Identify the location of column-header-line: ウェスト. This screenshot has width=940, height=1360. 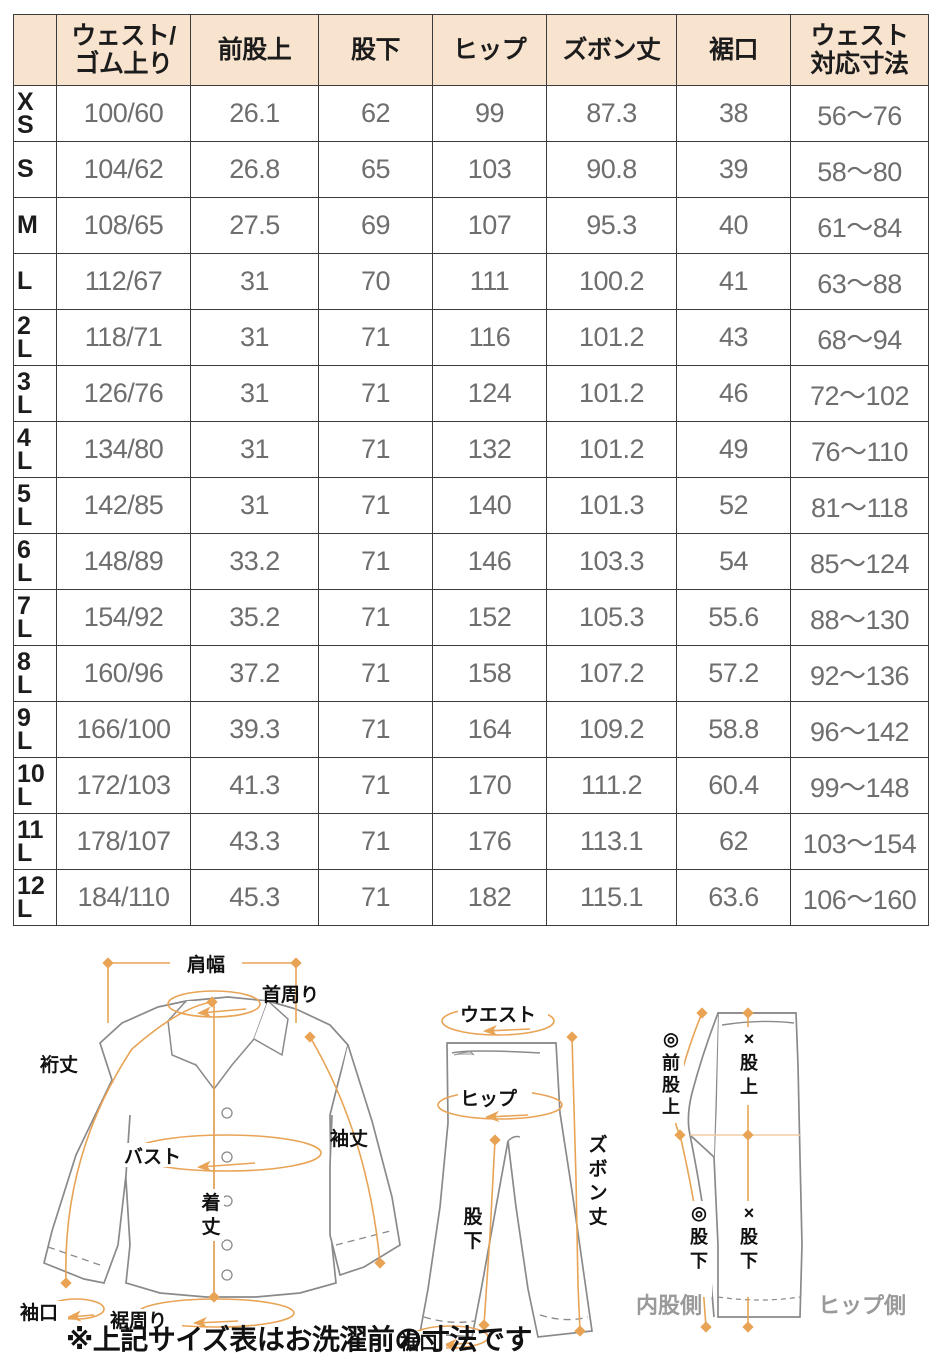
(859, 36).